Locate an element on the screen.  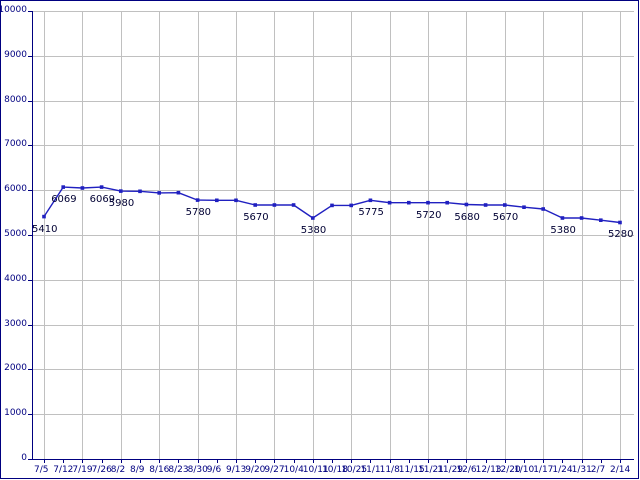
y-tick-label: 8000 is located at coordinates (15, 99).